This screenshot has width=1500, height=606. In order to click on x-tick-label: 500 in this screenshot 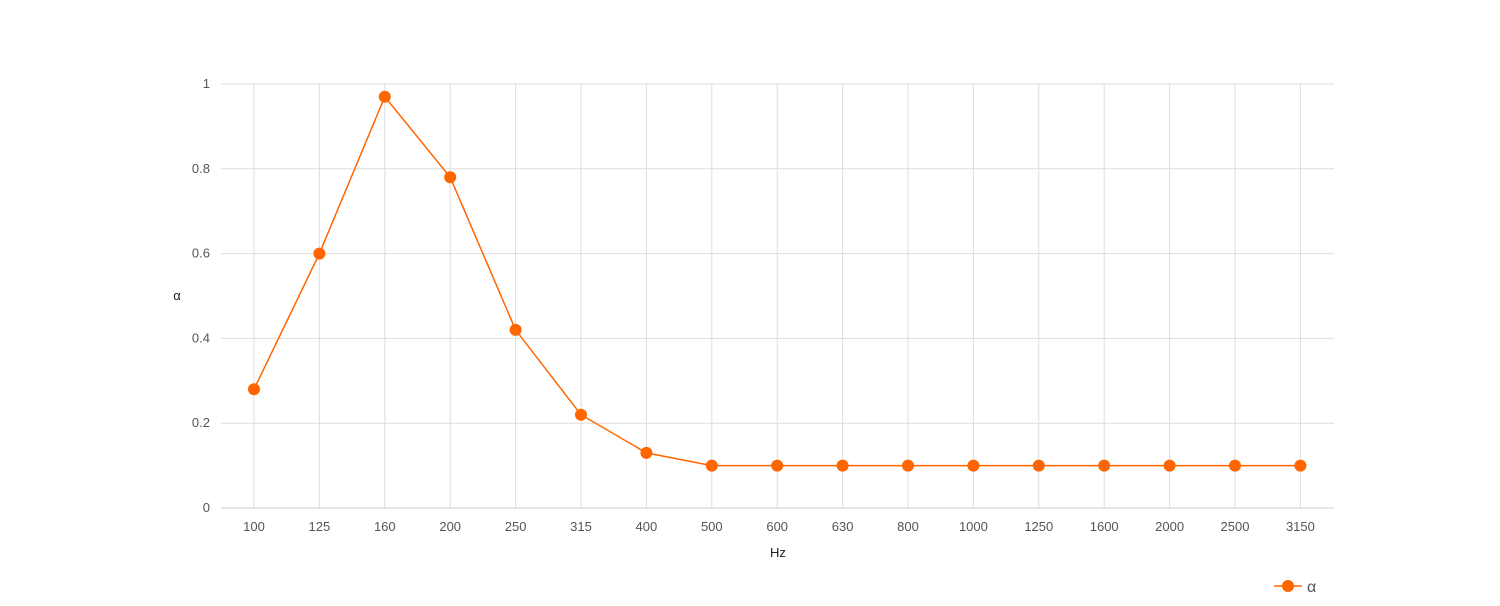, I will do `click(712, 526)`.